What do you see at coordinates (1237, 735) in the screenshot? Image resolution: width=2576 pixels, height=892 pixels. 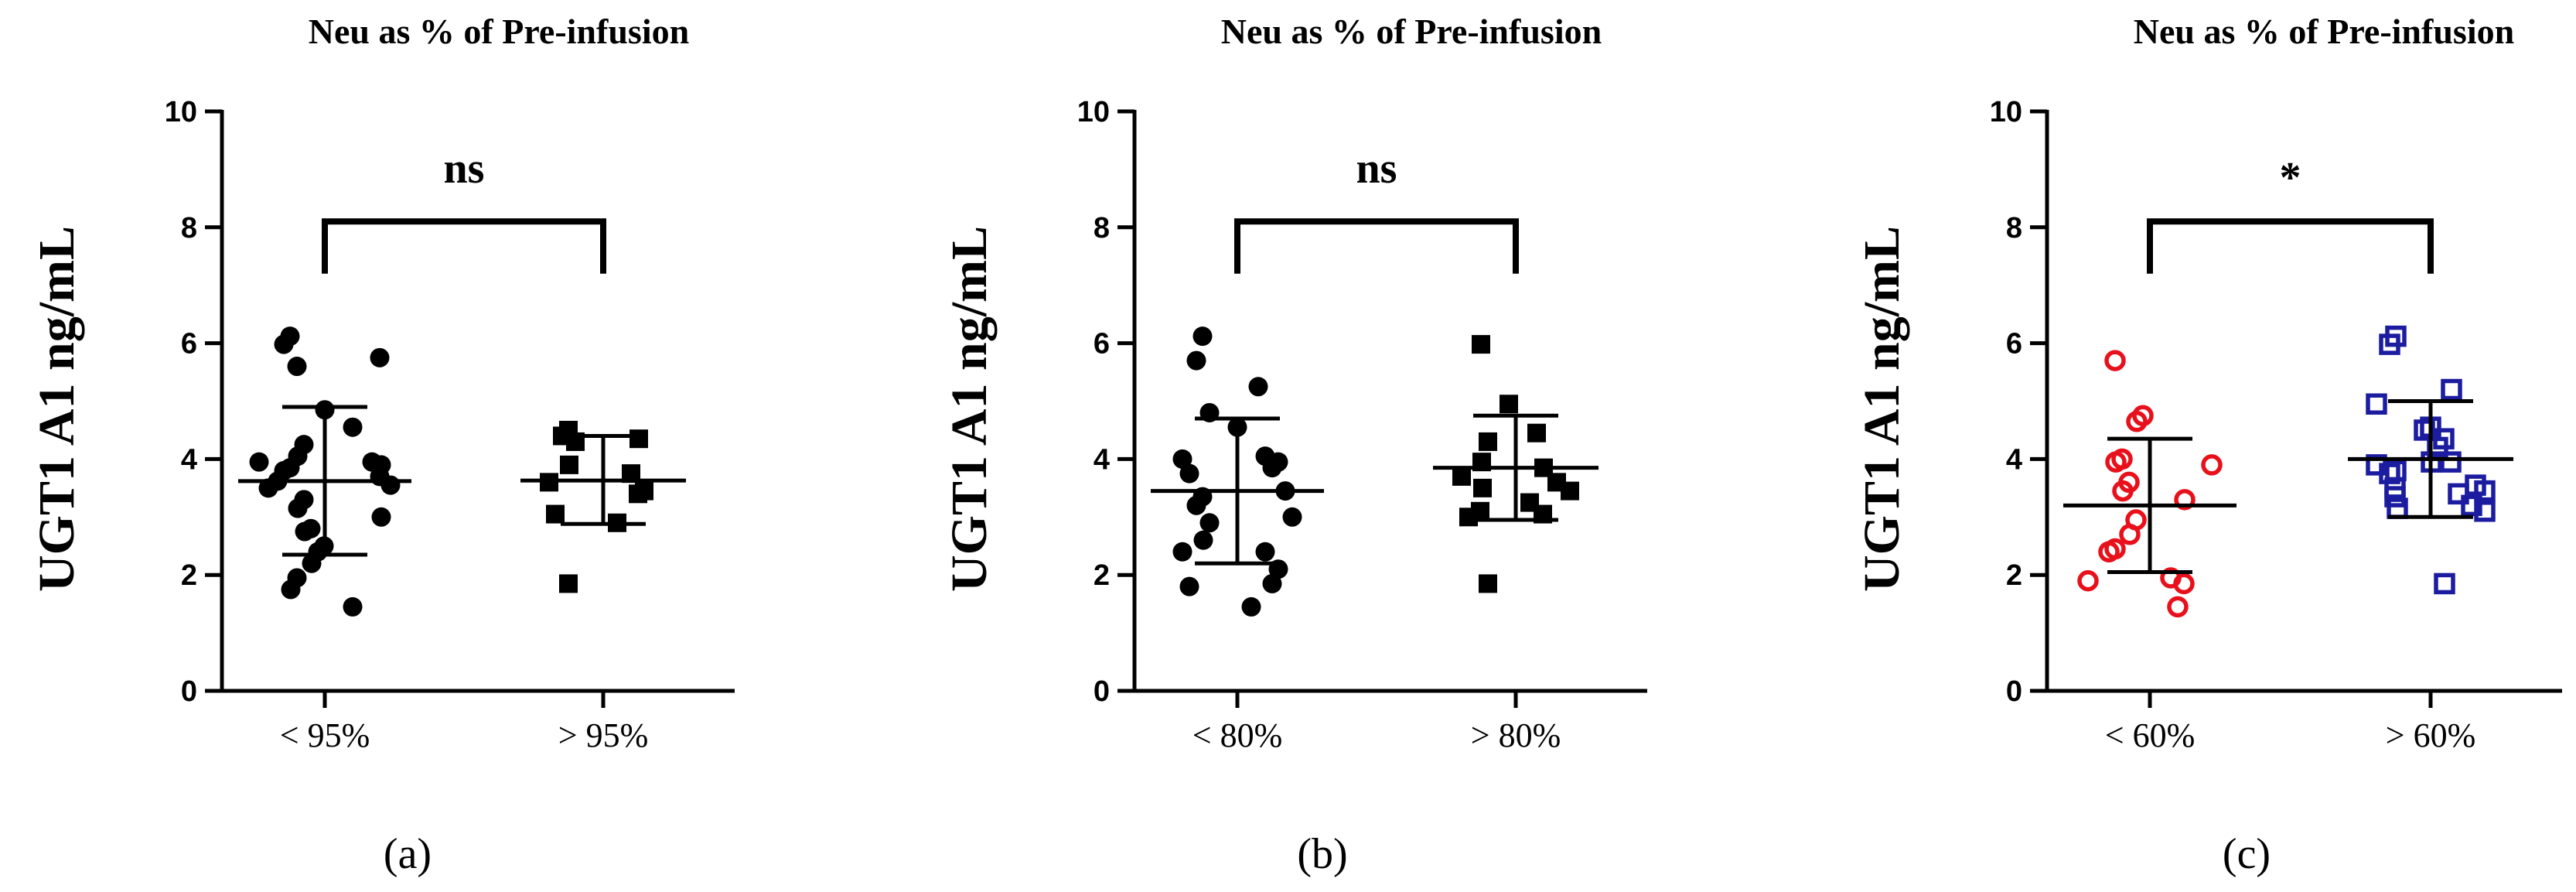 I see `x-category-label: < 80%` at bounding box center [1237, 735].